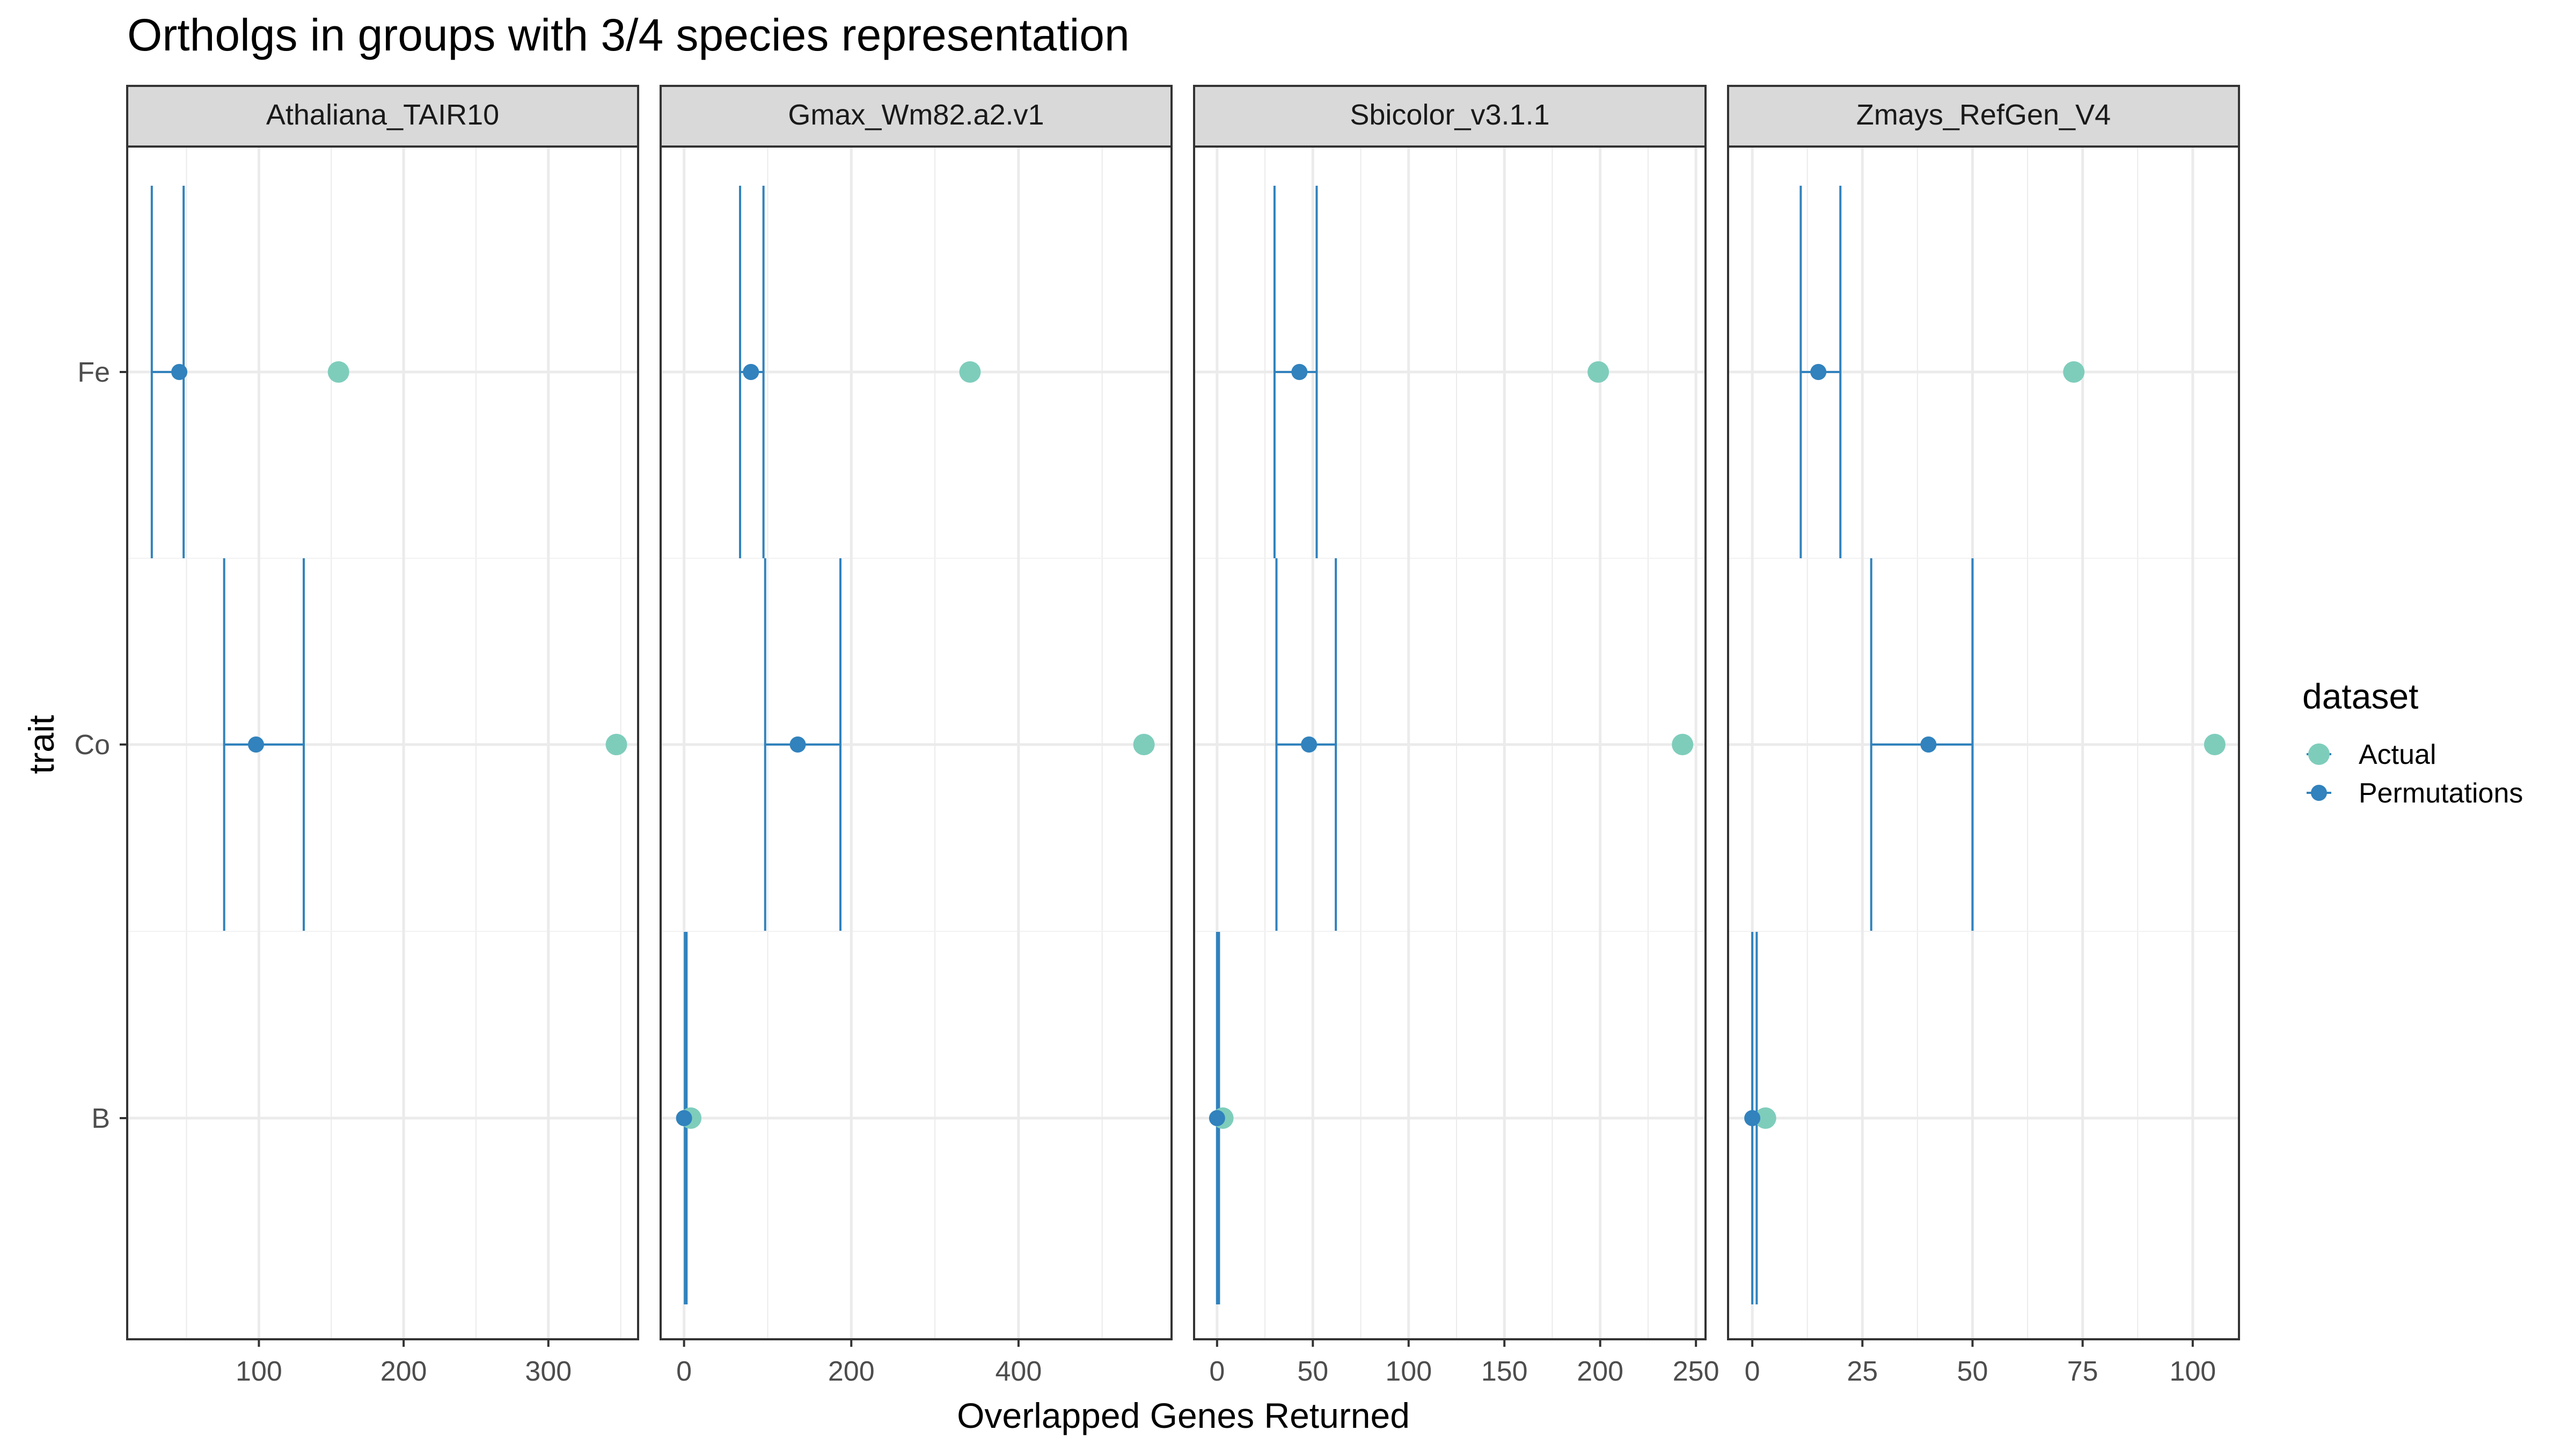 The height and width of the screenshot is (1452, 2576). What do you see at coordinates (2397, 754) in the screenshot?
I see `legend-label: Actual` at bounding box center [2397, 754].